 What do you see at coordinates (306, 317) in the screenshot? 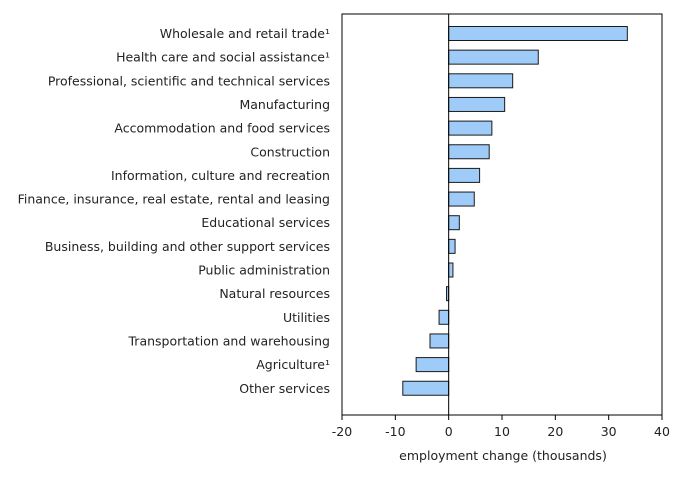
I see `category-label: Utilities` at bounding box center [306, 317].